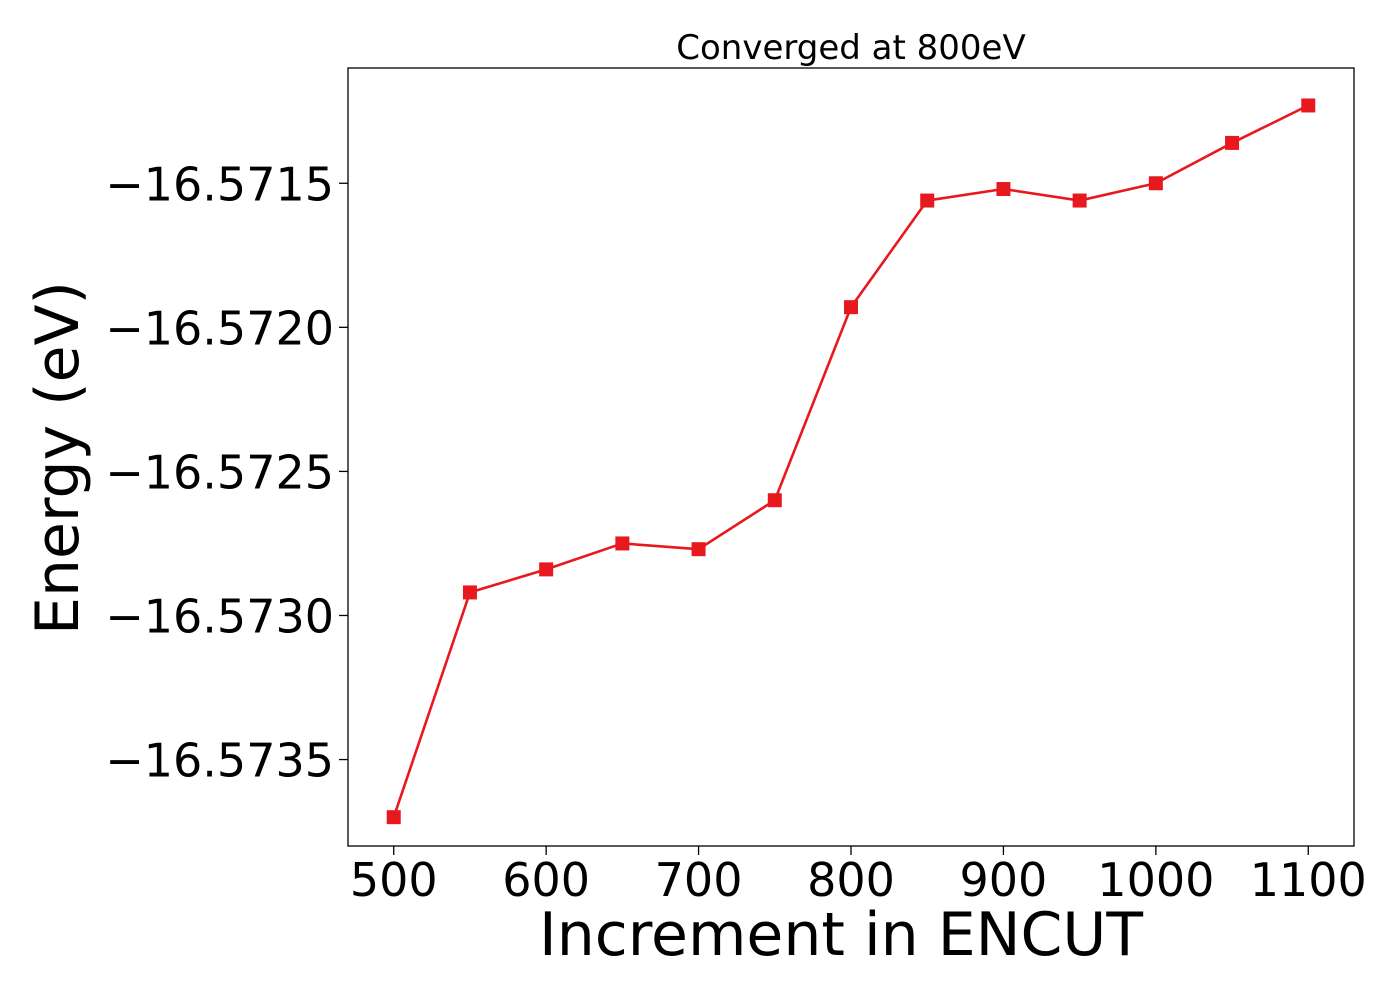 The height and width of the screenshot is (1004, 1400). Describe the element at coordinates (1004, 880) in the screenshot. I see `x-tick-label: 900` at that location.